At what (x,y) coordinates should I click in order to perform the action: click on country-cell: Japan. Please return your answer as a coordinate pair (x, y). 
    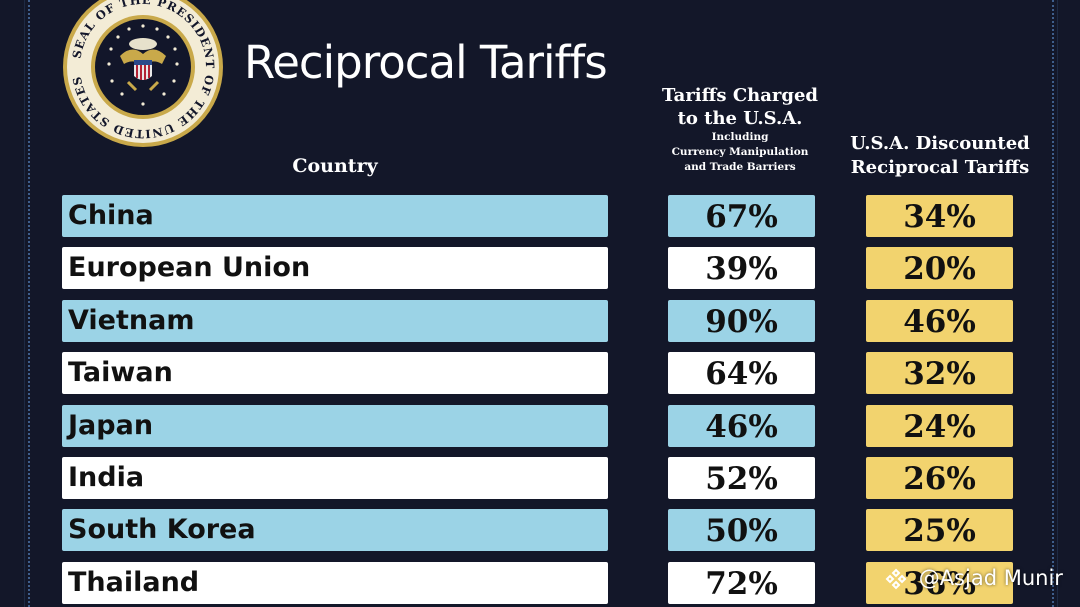
    Looking at the image, I should click on (335, 426).